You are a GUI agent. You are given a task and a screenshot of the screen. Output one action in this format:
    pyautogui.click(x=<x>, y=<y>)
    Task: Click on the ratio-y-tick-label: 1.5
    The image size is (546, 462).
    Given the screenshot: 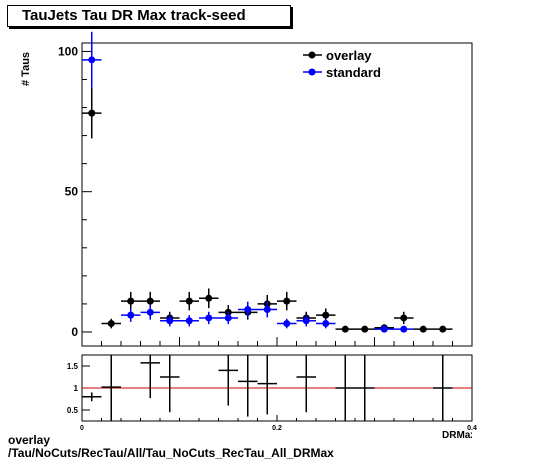 What is the action you would take?
    pyautogui.click(x=73, y=366)
    